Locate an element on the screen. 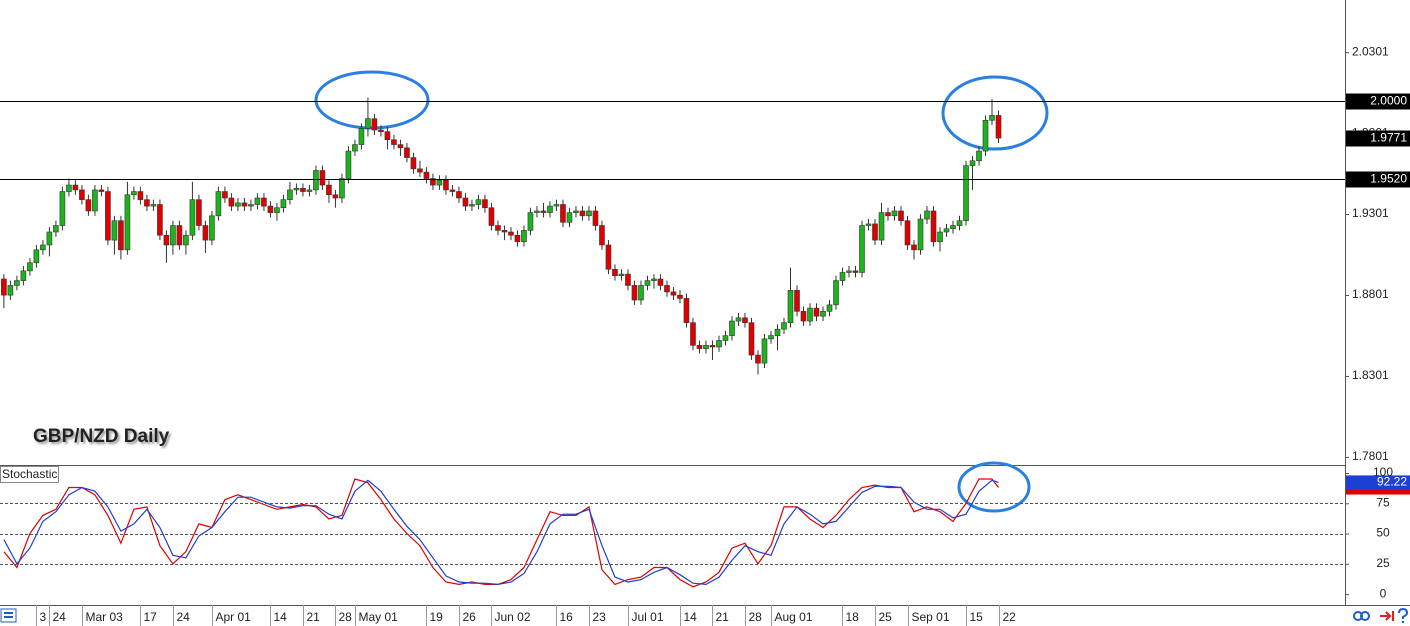 The height and width of the screenshot is (626, 1410). scroll-end-icon is located at coordinates (1387, 616).